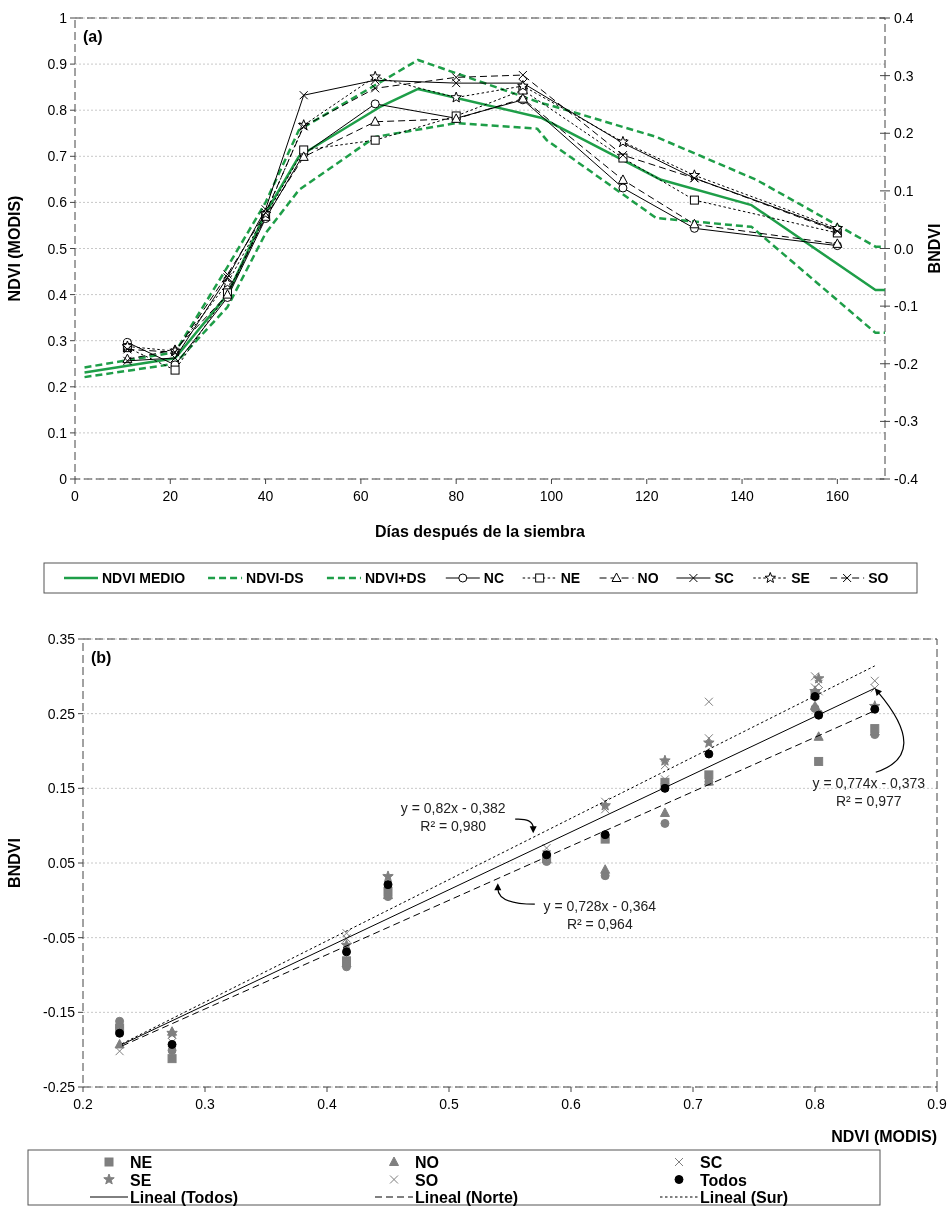  I want to click on x-tick-label: 0.6, so click(571, 1104).